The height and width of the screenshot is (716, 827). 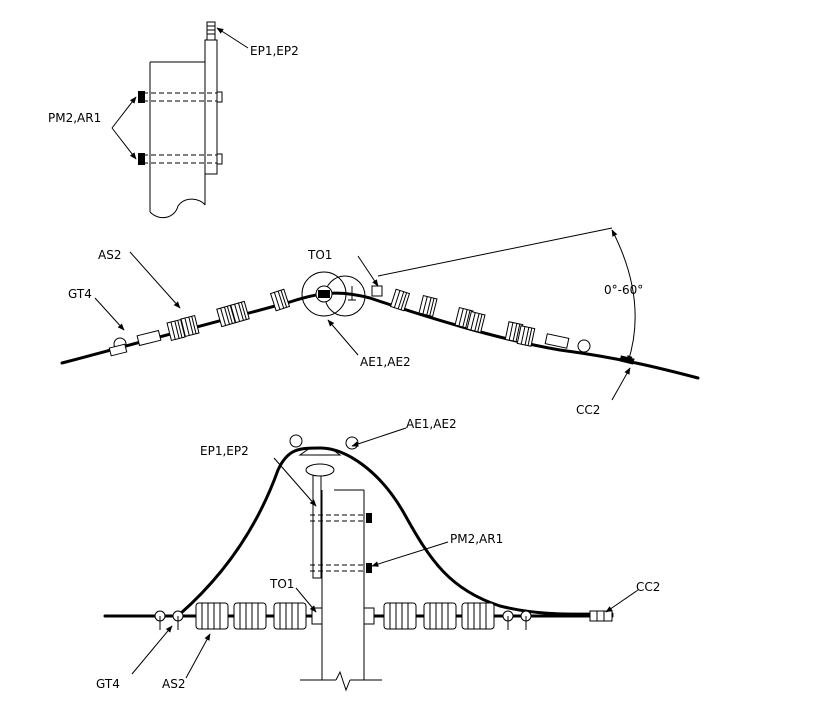 I want to click on middle-cc-label: CC2, so click(x=588, y=410).